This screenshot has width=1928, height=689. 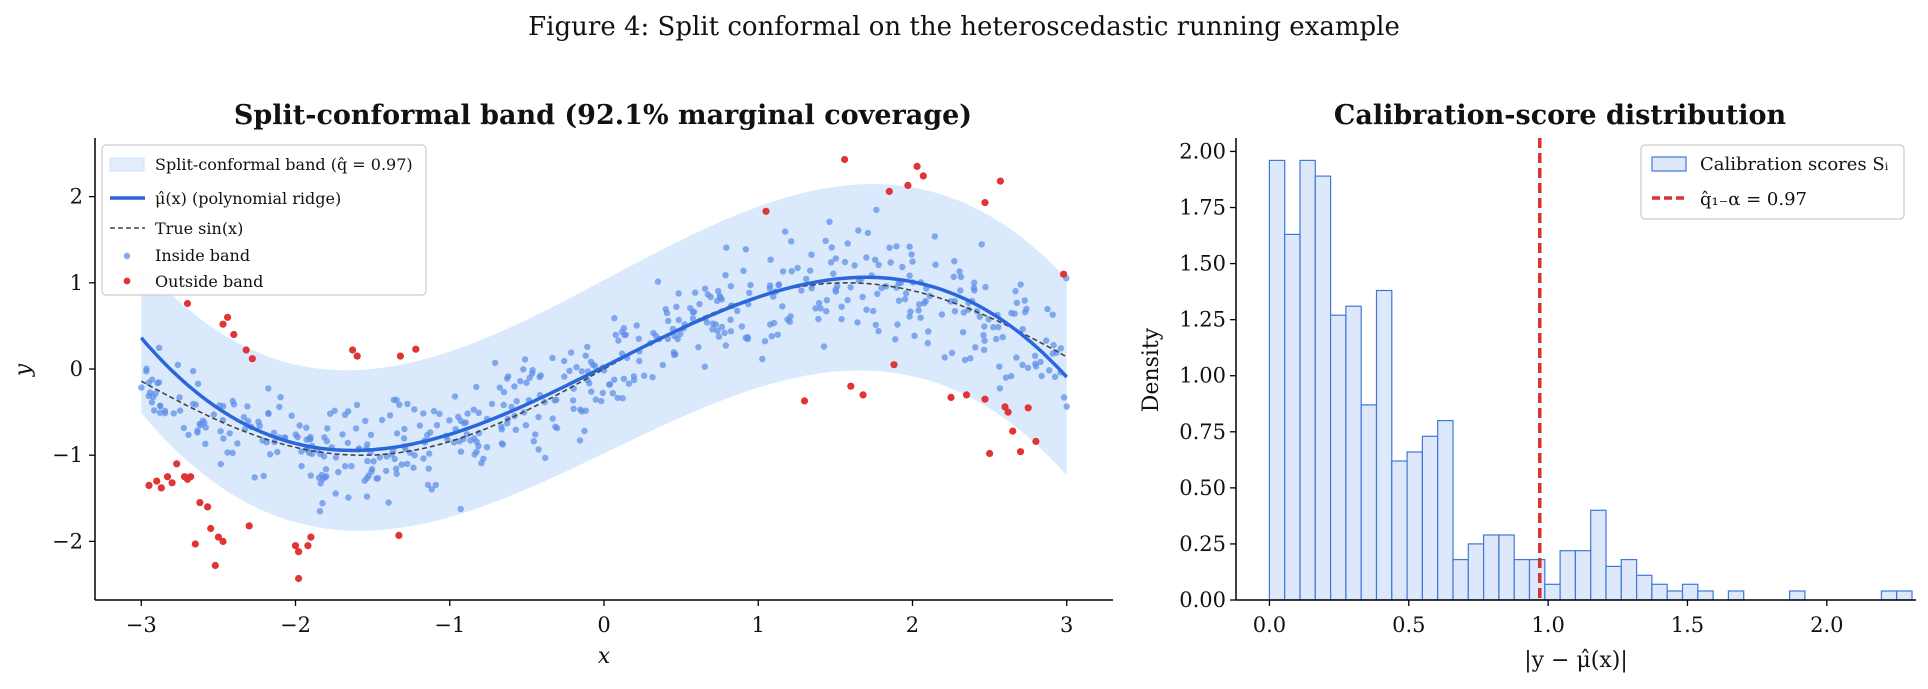 What do you see at coordinates (1202, 320) in the screenshot?
I see `y-tick-label: 1.25` at bounding box center [1202, 320].